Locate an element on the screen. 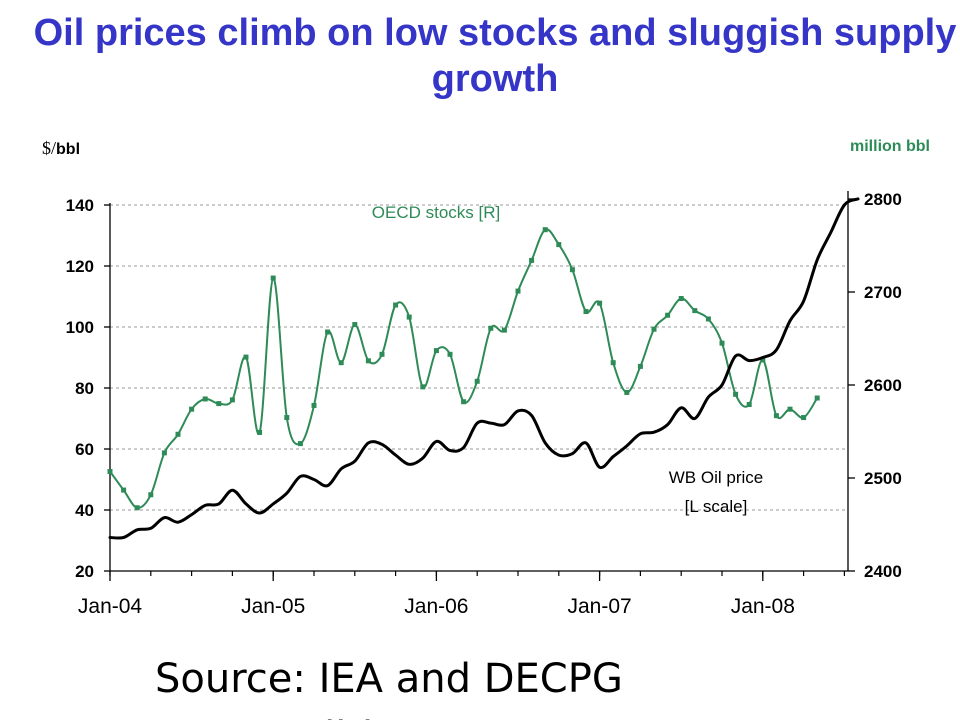 The width and height of the screenshot is (960, 720). left-tick-label: 60 is located at coordinates (84, 449).